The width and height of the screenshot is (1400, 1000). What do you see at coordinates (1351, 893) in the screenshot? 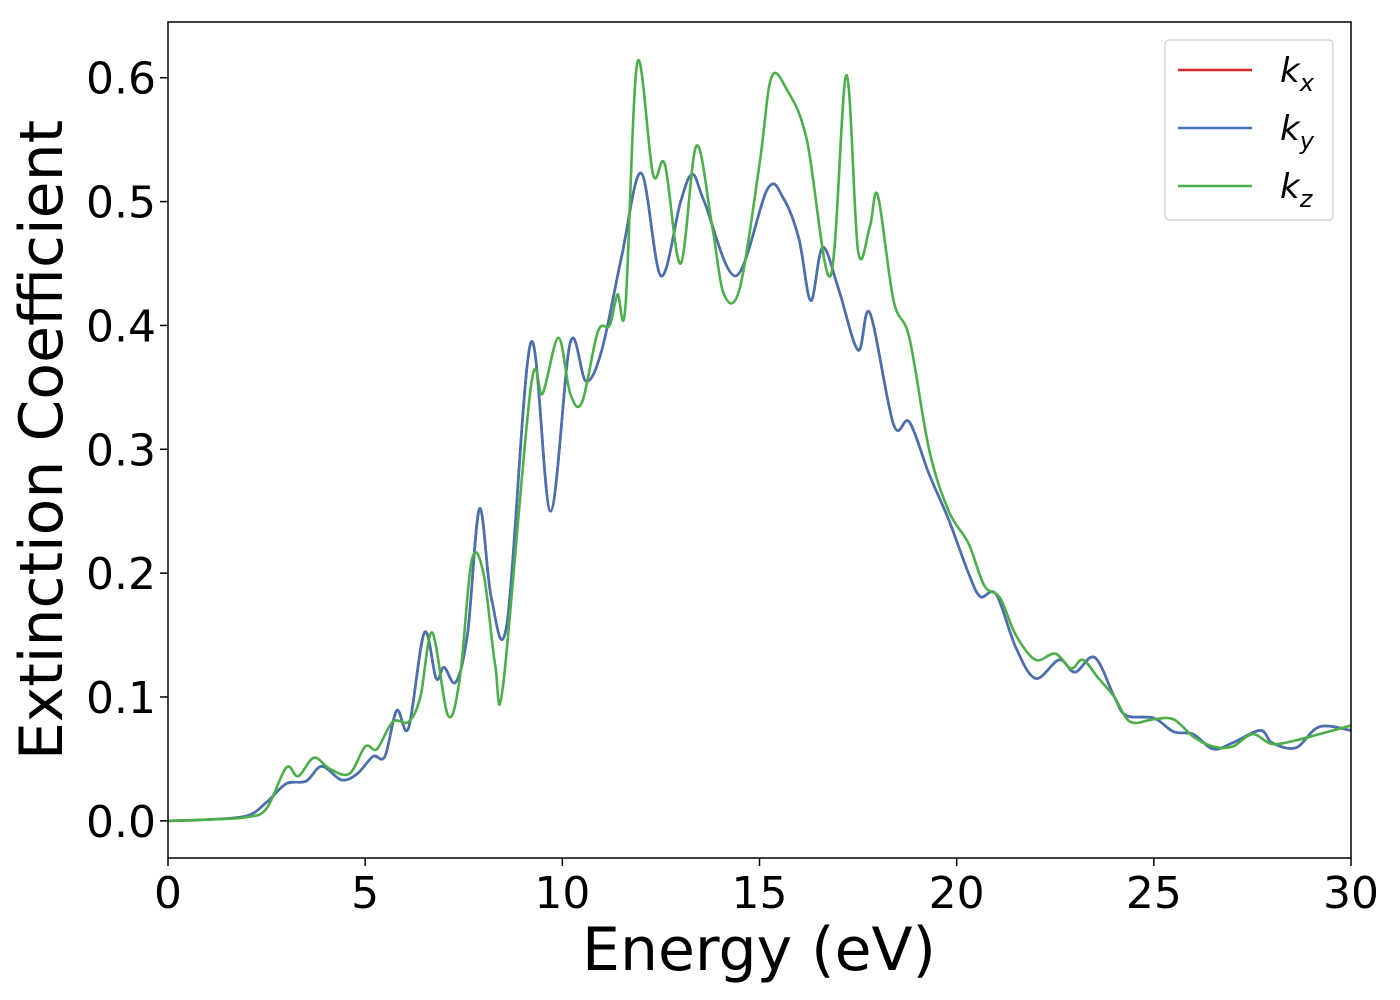
I see `x-tick-label: 30` at bounding box center [1351, 893].